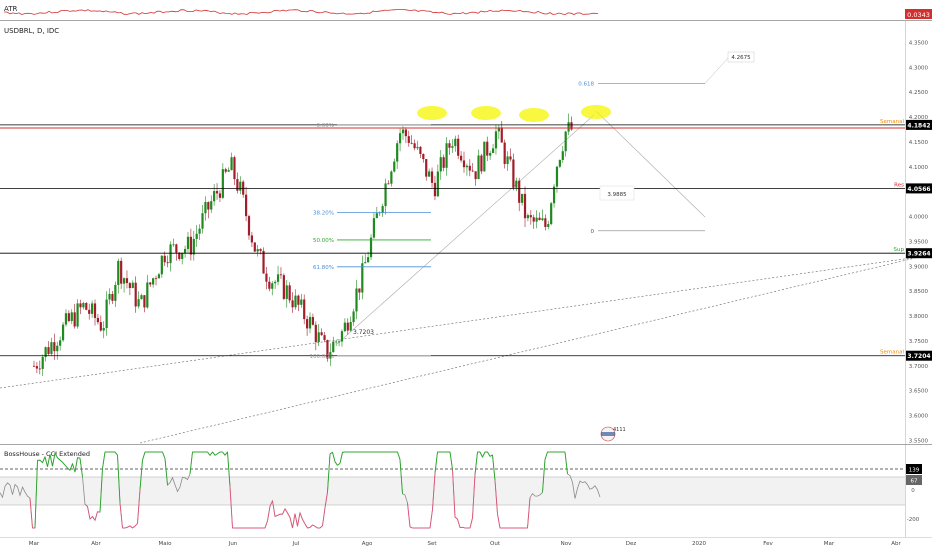  I want to click on watermark-logo: 4111, so click(613, 434).